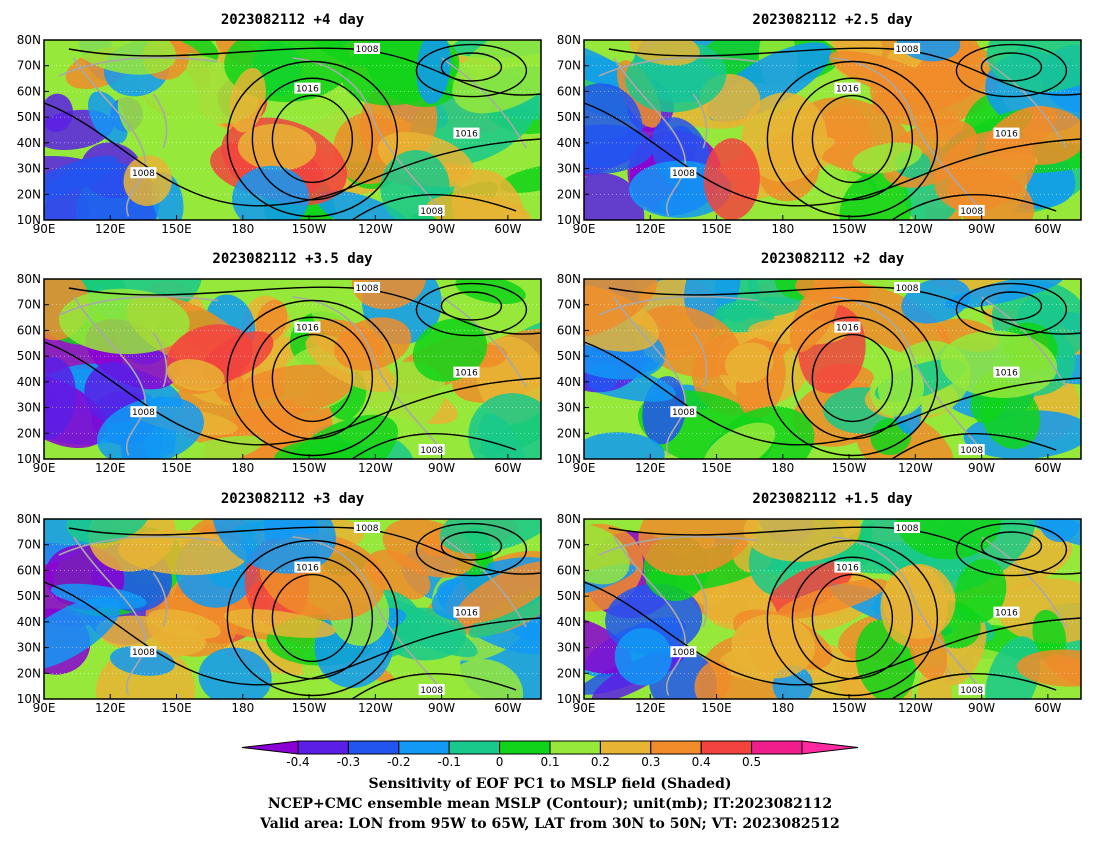  I want to click on map-field: 1008 1016 1016 1008 1008, so click(292, 130).